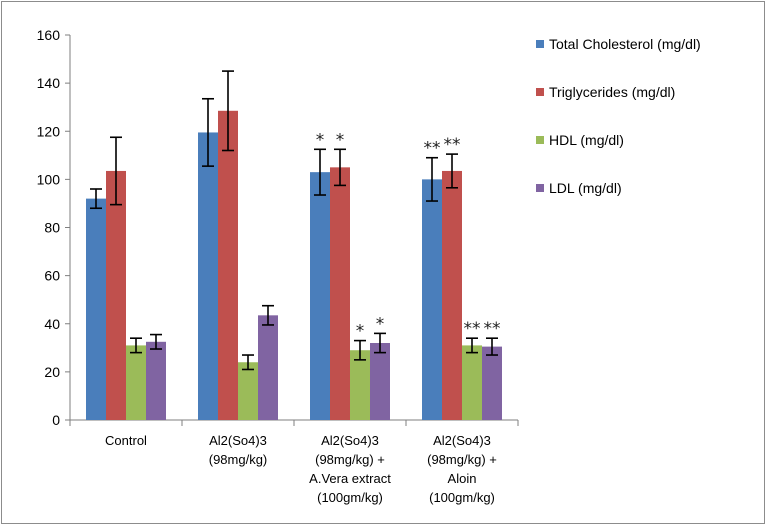 The height and width of the screenshot is (527, 768). I want to click on x-category-label: Control, so click(126, 440).